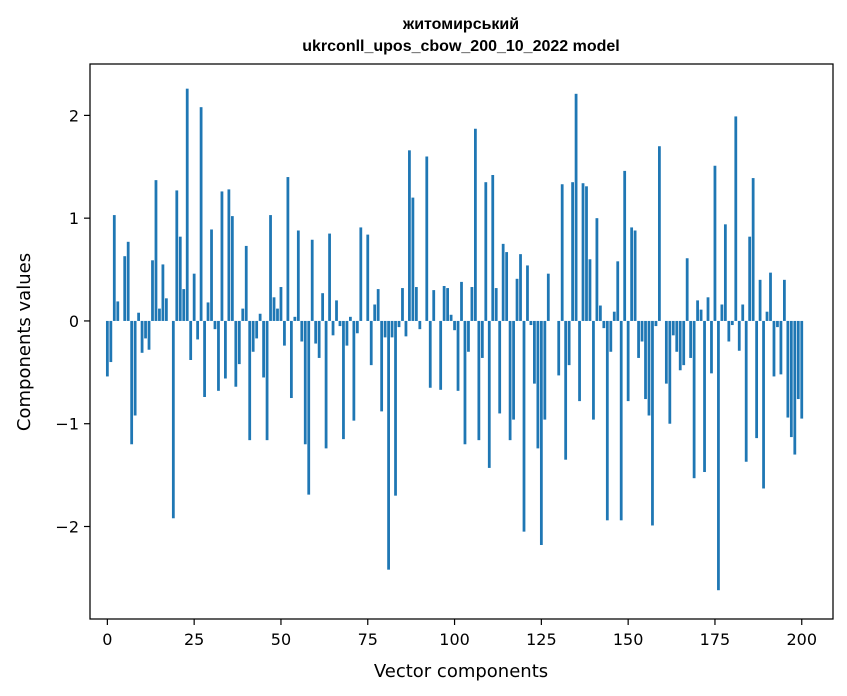  I want to click on chart-title-line-1: житомирський, so click(460, 24).